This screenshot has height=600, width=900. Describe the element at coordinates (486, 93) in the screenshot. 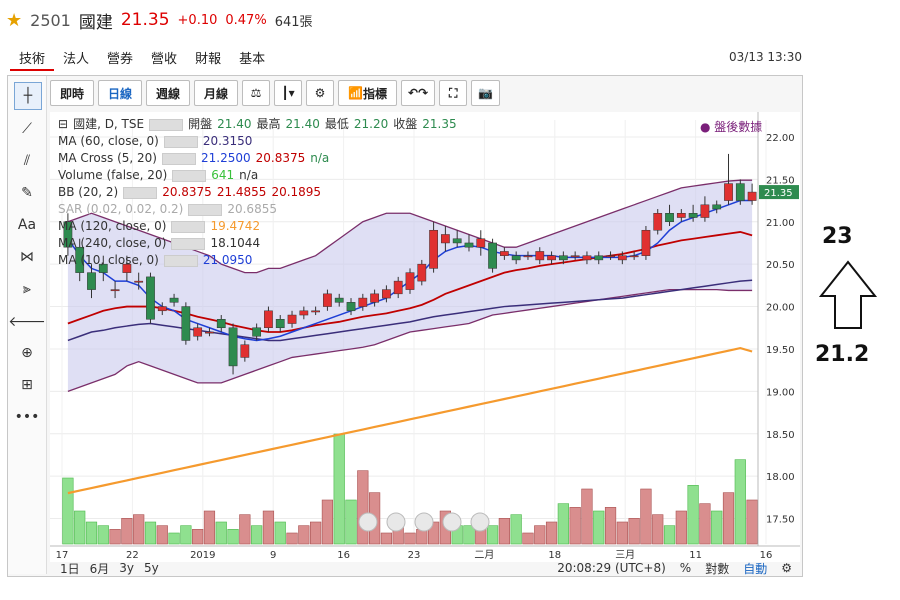

I see `camera-icon: 📷` at that location.